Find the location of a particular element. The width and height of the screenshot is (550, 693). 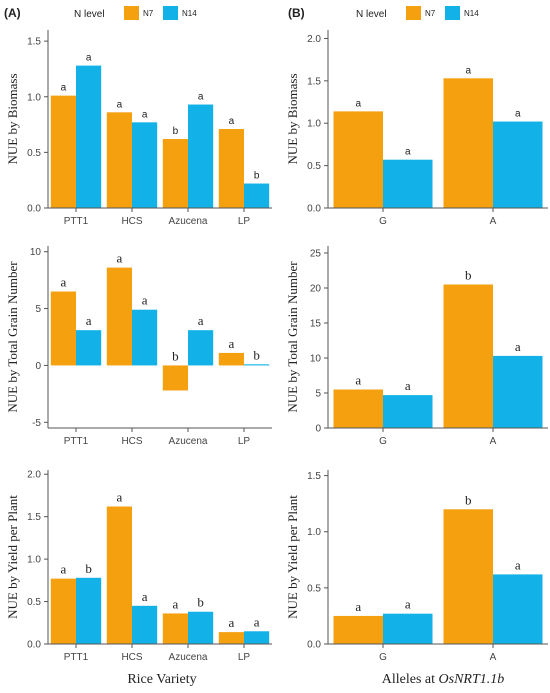

legend-a-swatch-n14 is located at coordinates (170, 13).